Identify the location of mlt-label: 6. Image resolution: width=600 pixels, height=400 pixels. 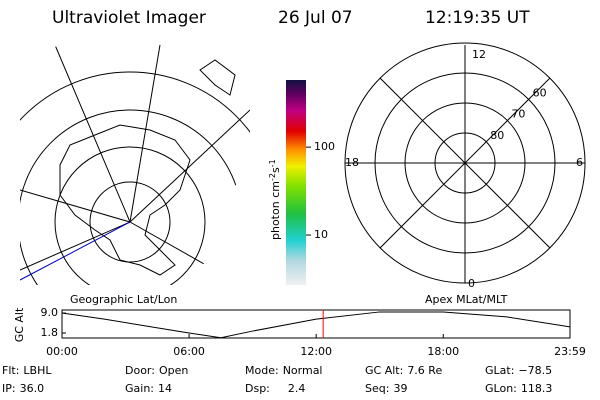
(579, 162).